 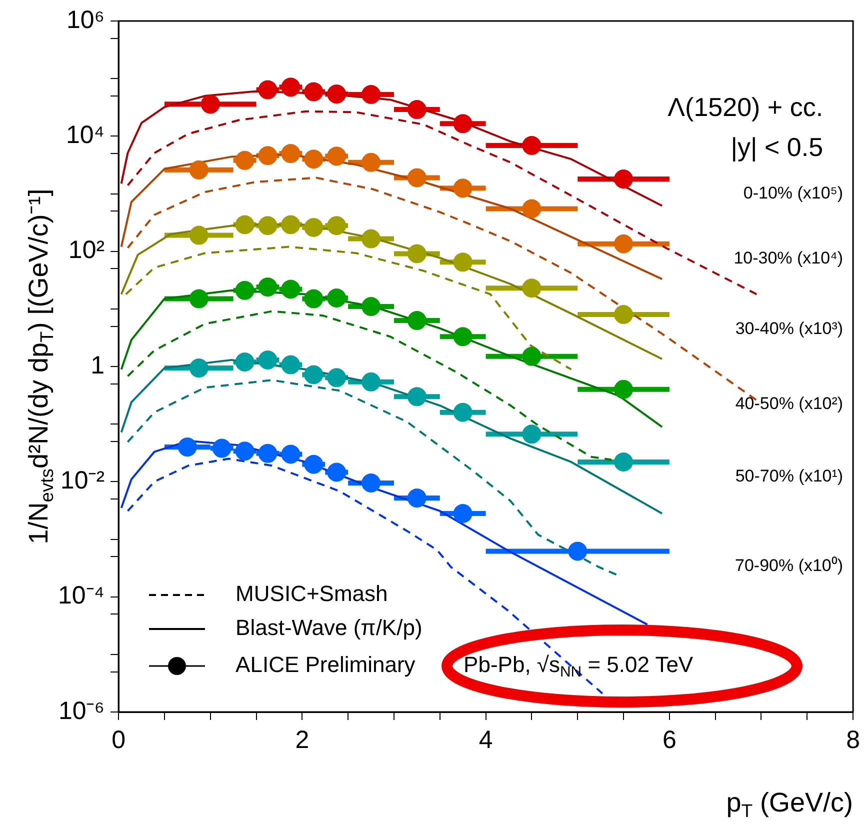 I want to click on y-tick-label: 10², so click(x=86, y=250).